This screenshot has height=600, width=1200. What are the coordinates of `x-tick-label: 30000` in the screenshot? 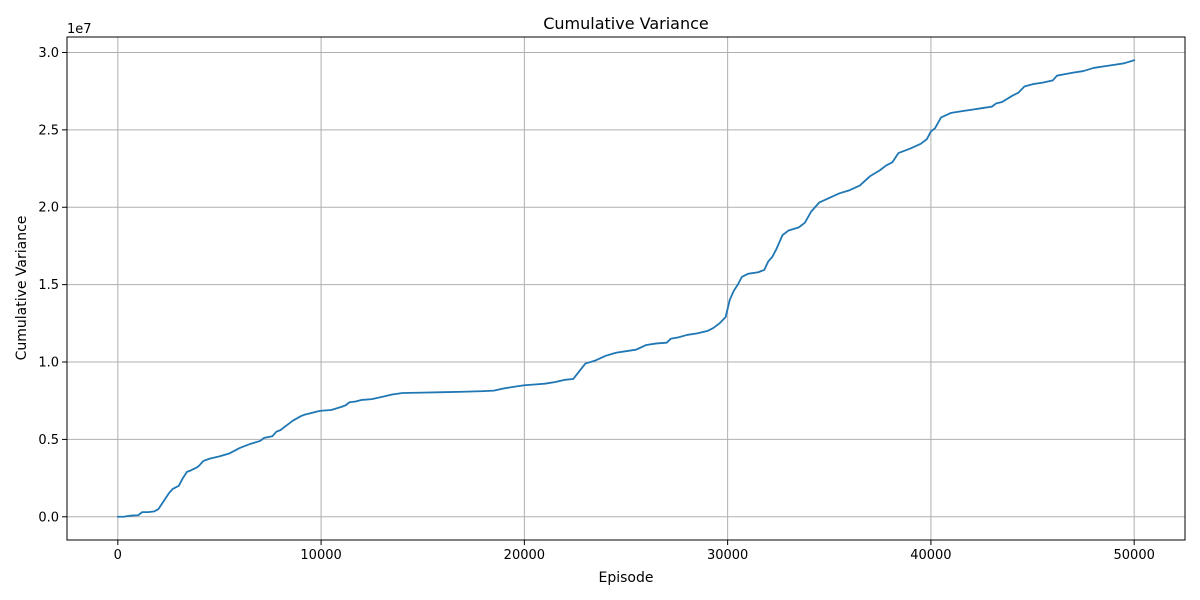 It's located at (727, 555).